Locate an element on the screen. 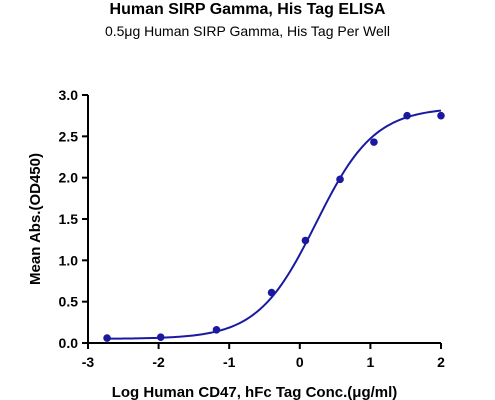 The width and height of the screenshot is (495, 400). y-tick-label: 2.0 is located at coordinates (69, 178).